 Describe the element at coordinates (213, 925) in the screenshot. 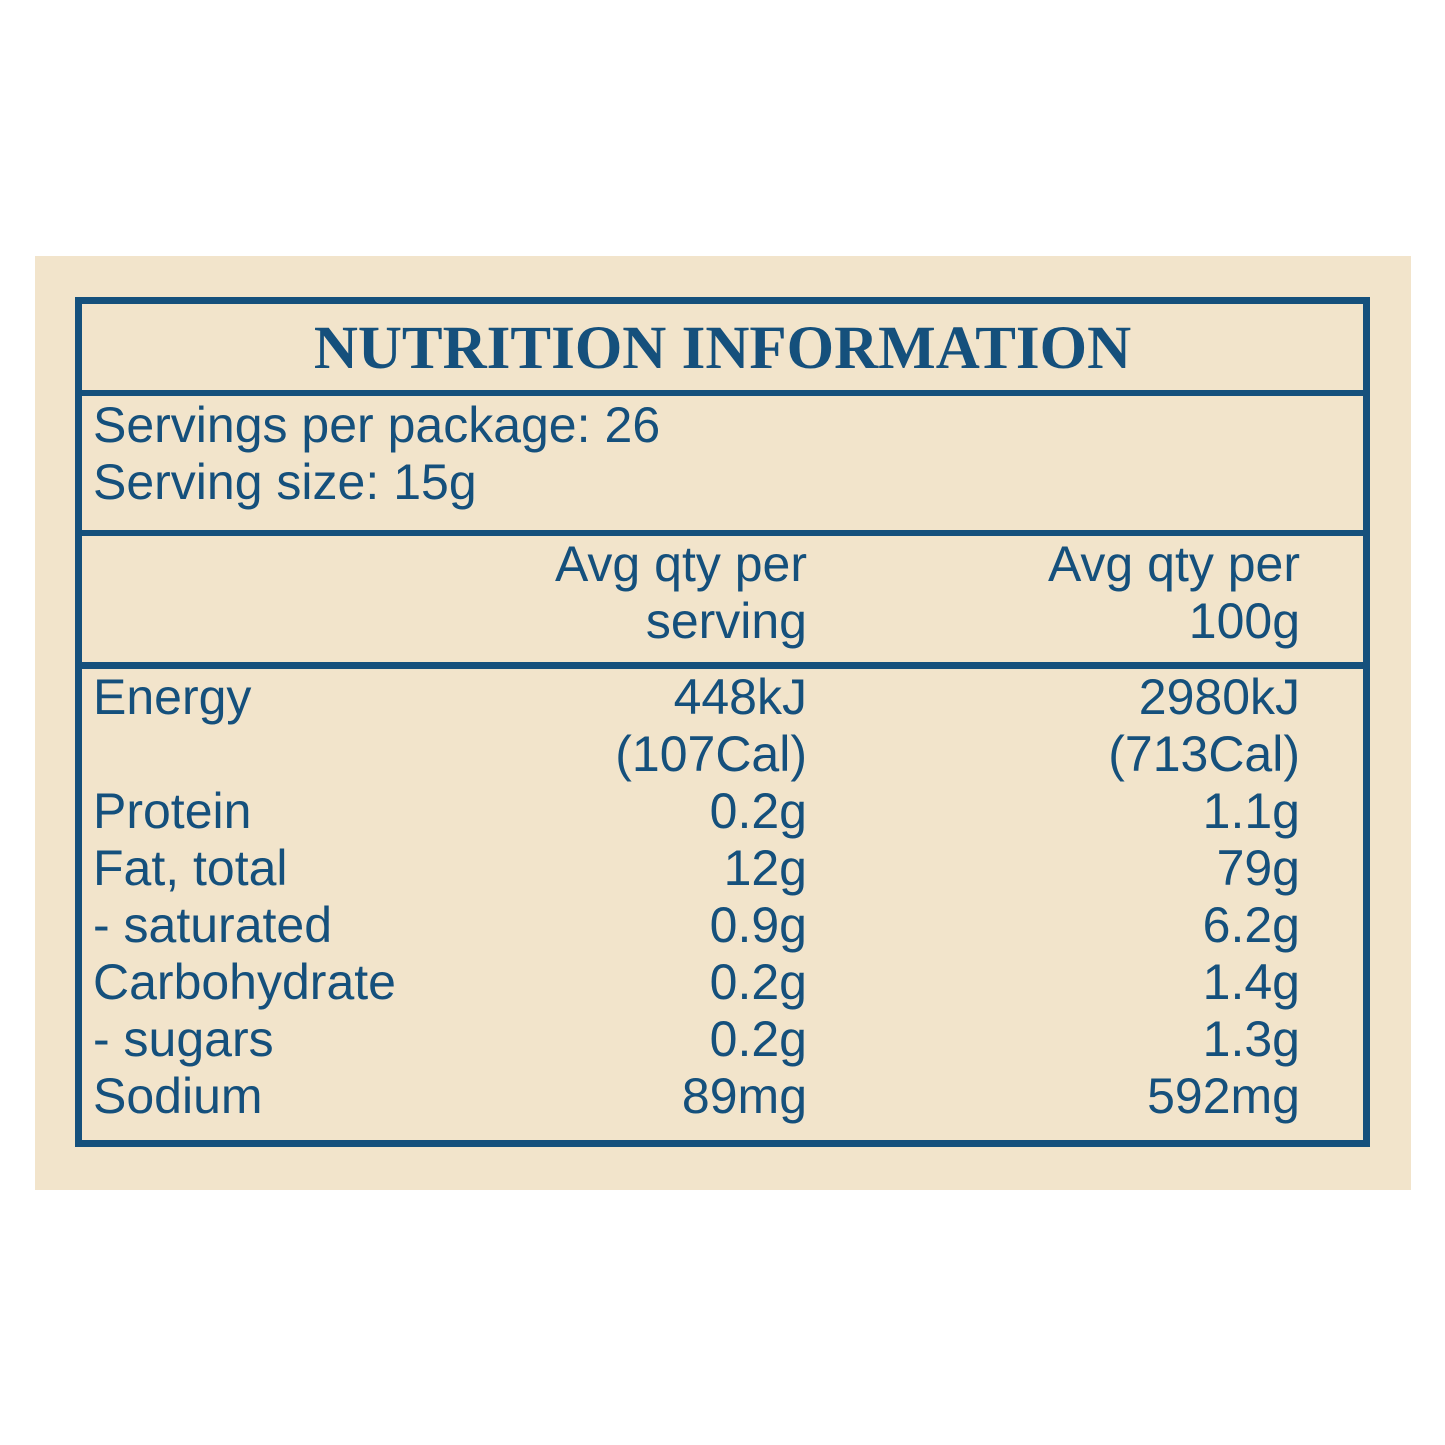

I see `nutrient-label: - saturated` at that location.